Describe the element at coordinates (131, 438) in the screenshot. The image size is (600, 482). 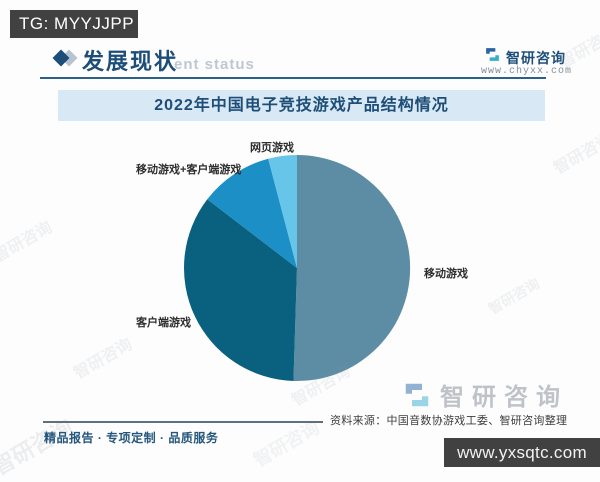
I see `footer-tagline: 精品报告 · 专项定制 · 品质服务` at that location.